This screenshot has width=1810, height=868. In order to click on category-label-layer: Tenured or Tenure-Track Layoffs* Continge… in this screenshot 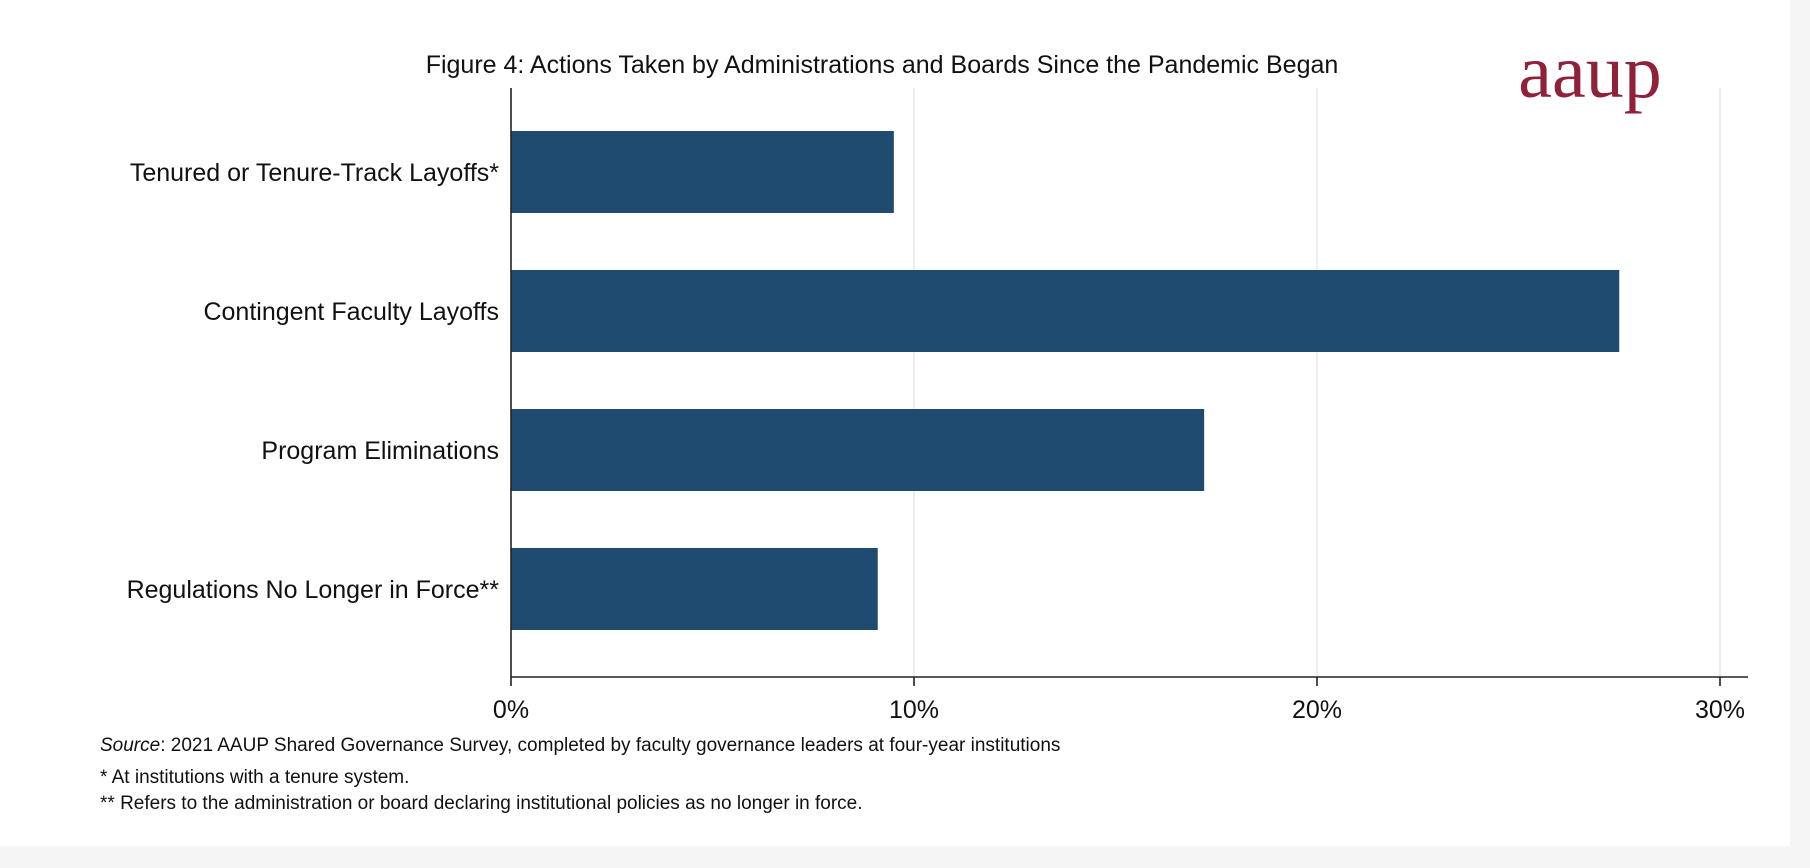, I will do `click(313, 381)`.